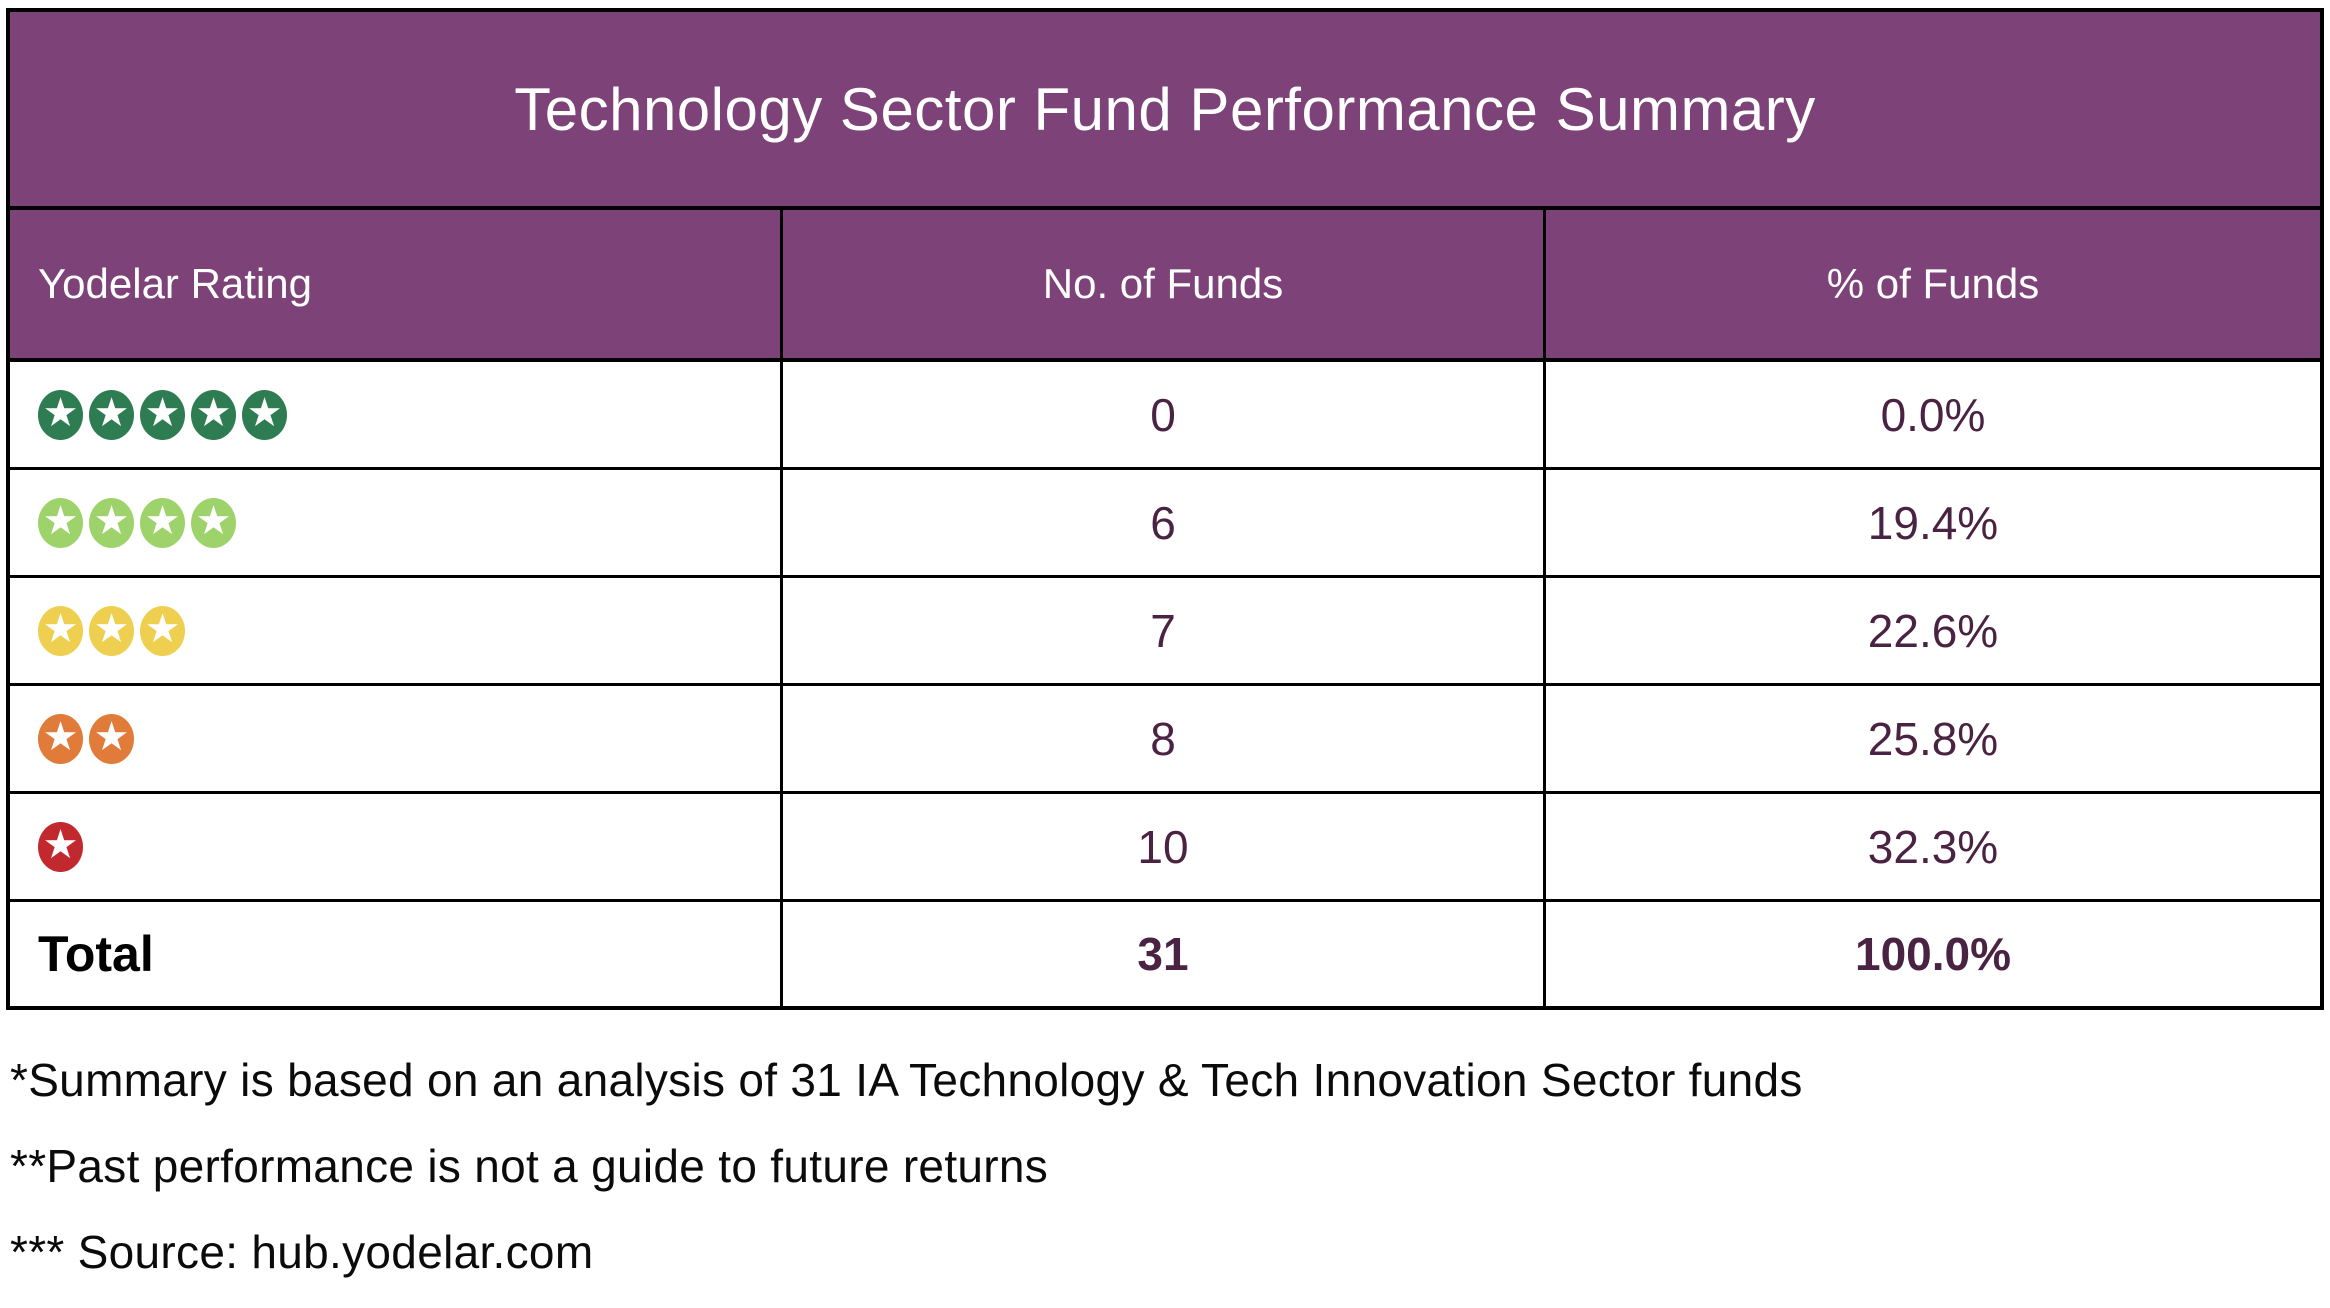  I want to click on pct-cell: 19.4%, so click(1933, 522).